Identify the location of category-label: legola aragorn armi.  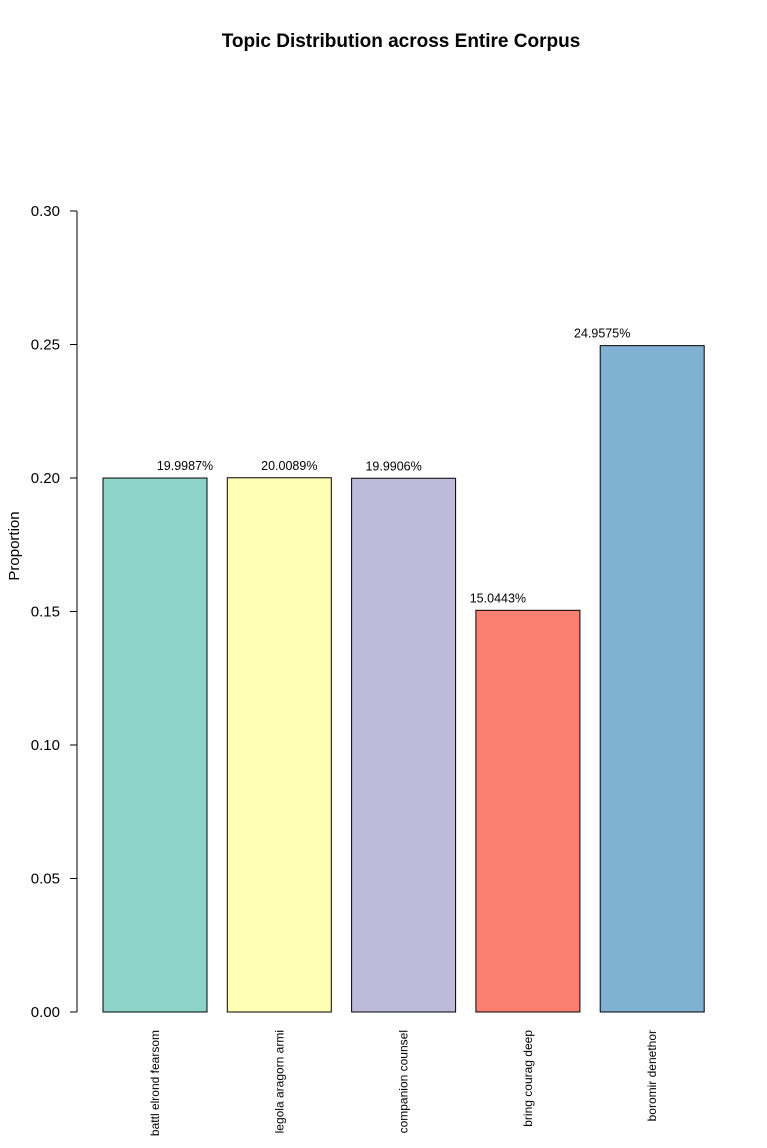
(279, 1081).